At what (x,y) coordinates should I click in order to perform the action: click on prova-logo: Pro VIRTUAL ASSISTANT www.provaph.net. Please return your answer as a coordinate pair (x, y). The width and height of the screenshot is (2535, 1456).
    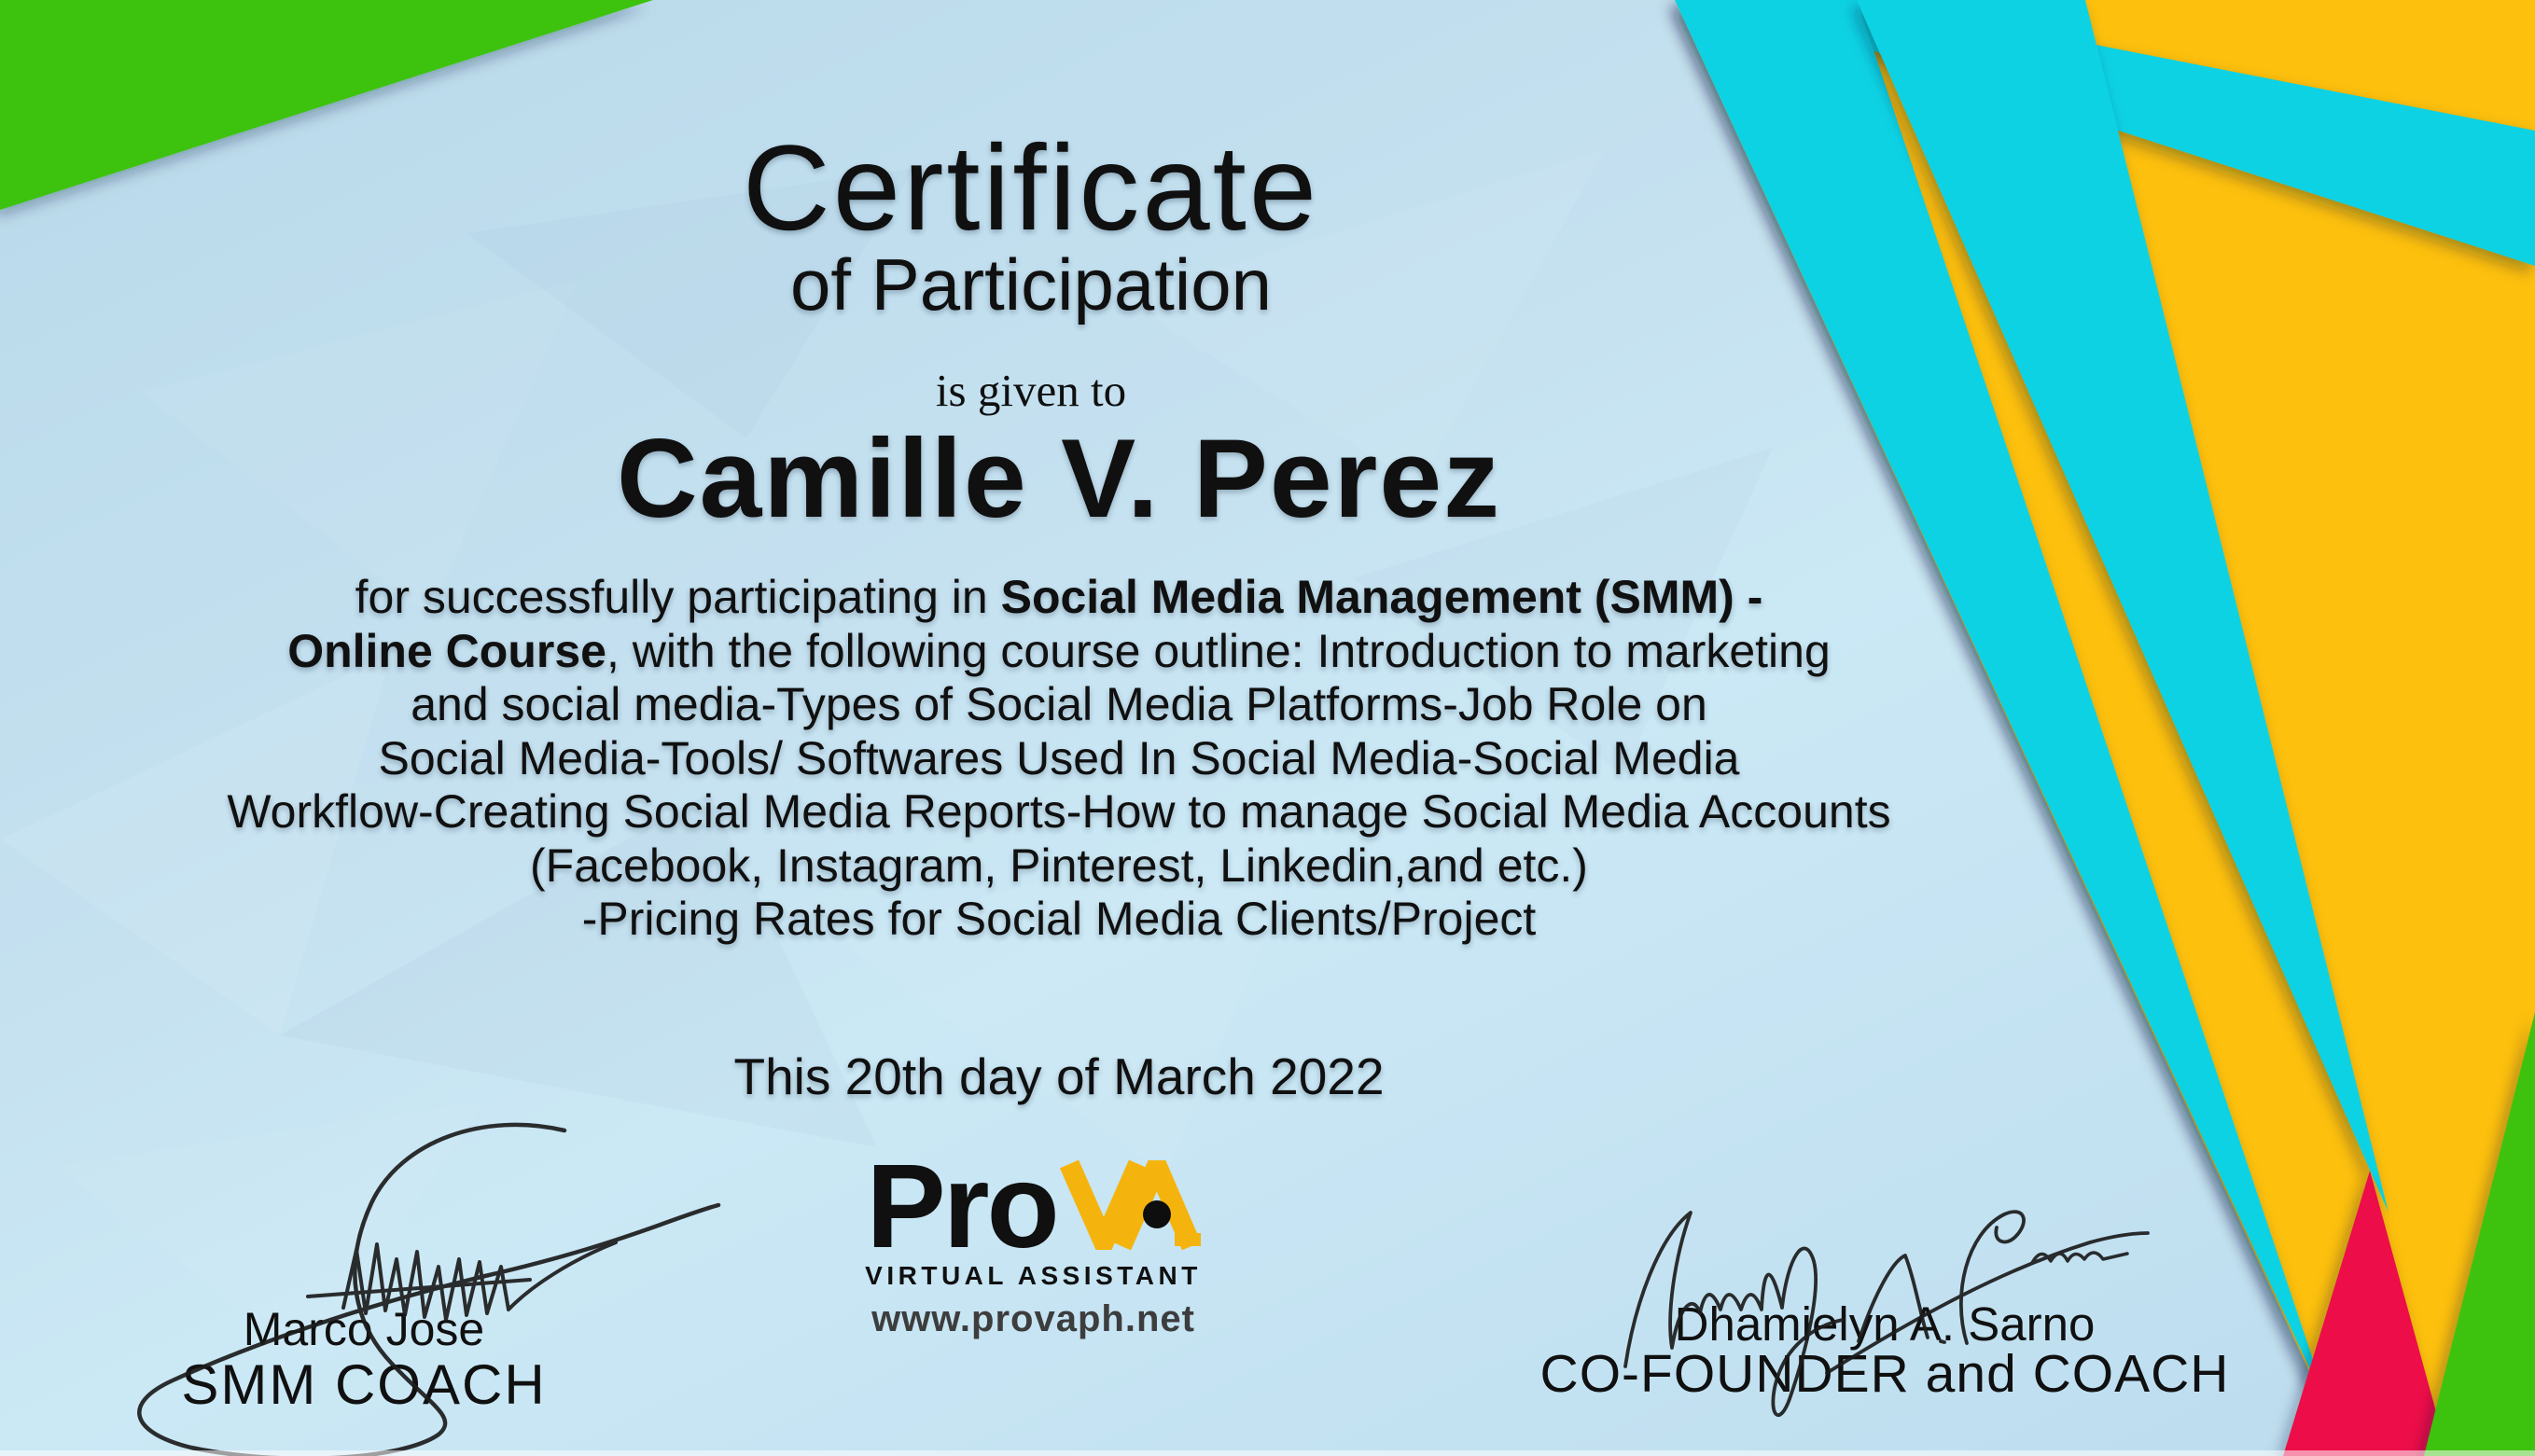
    Looking at the image, I should click on (1033, 1240).